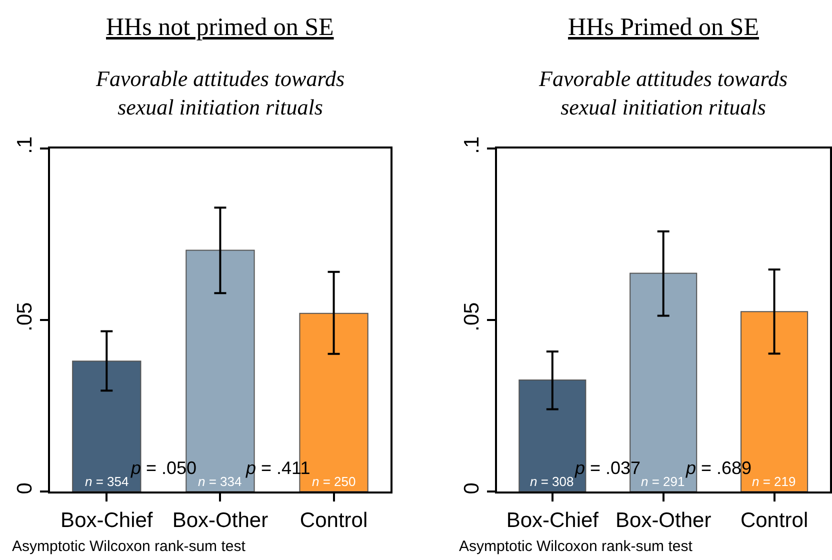 Image resolution: width=832 pixels, height=560 pixels. I want to click on chart-title: HHs not primed on SE, so click(220, 27).